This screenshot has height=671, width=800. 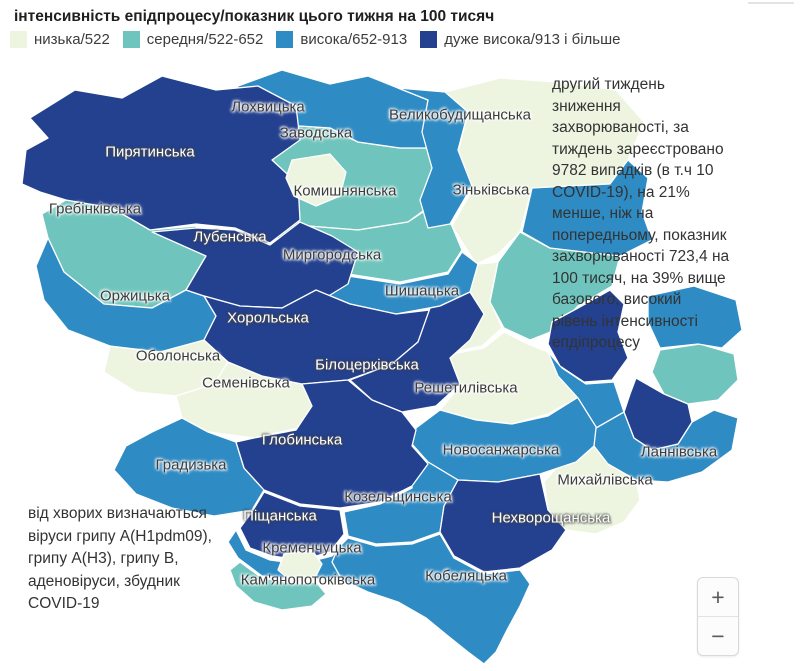 What do you see at coordinates (588, 336) in the screenshot?
I see `region-east-navy-a` at bounding box center [588, 336].